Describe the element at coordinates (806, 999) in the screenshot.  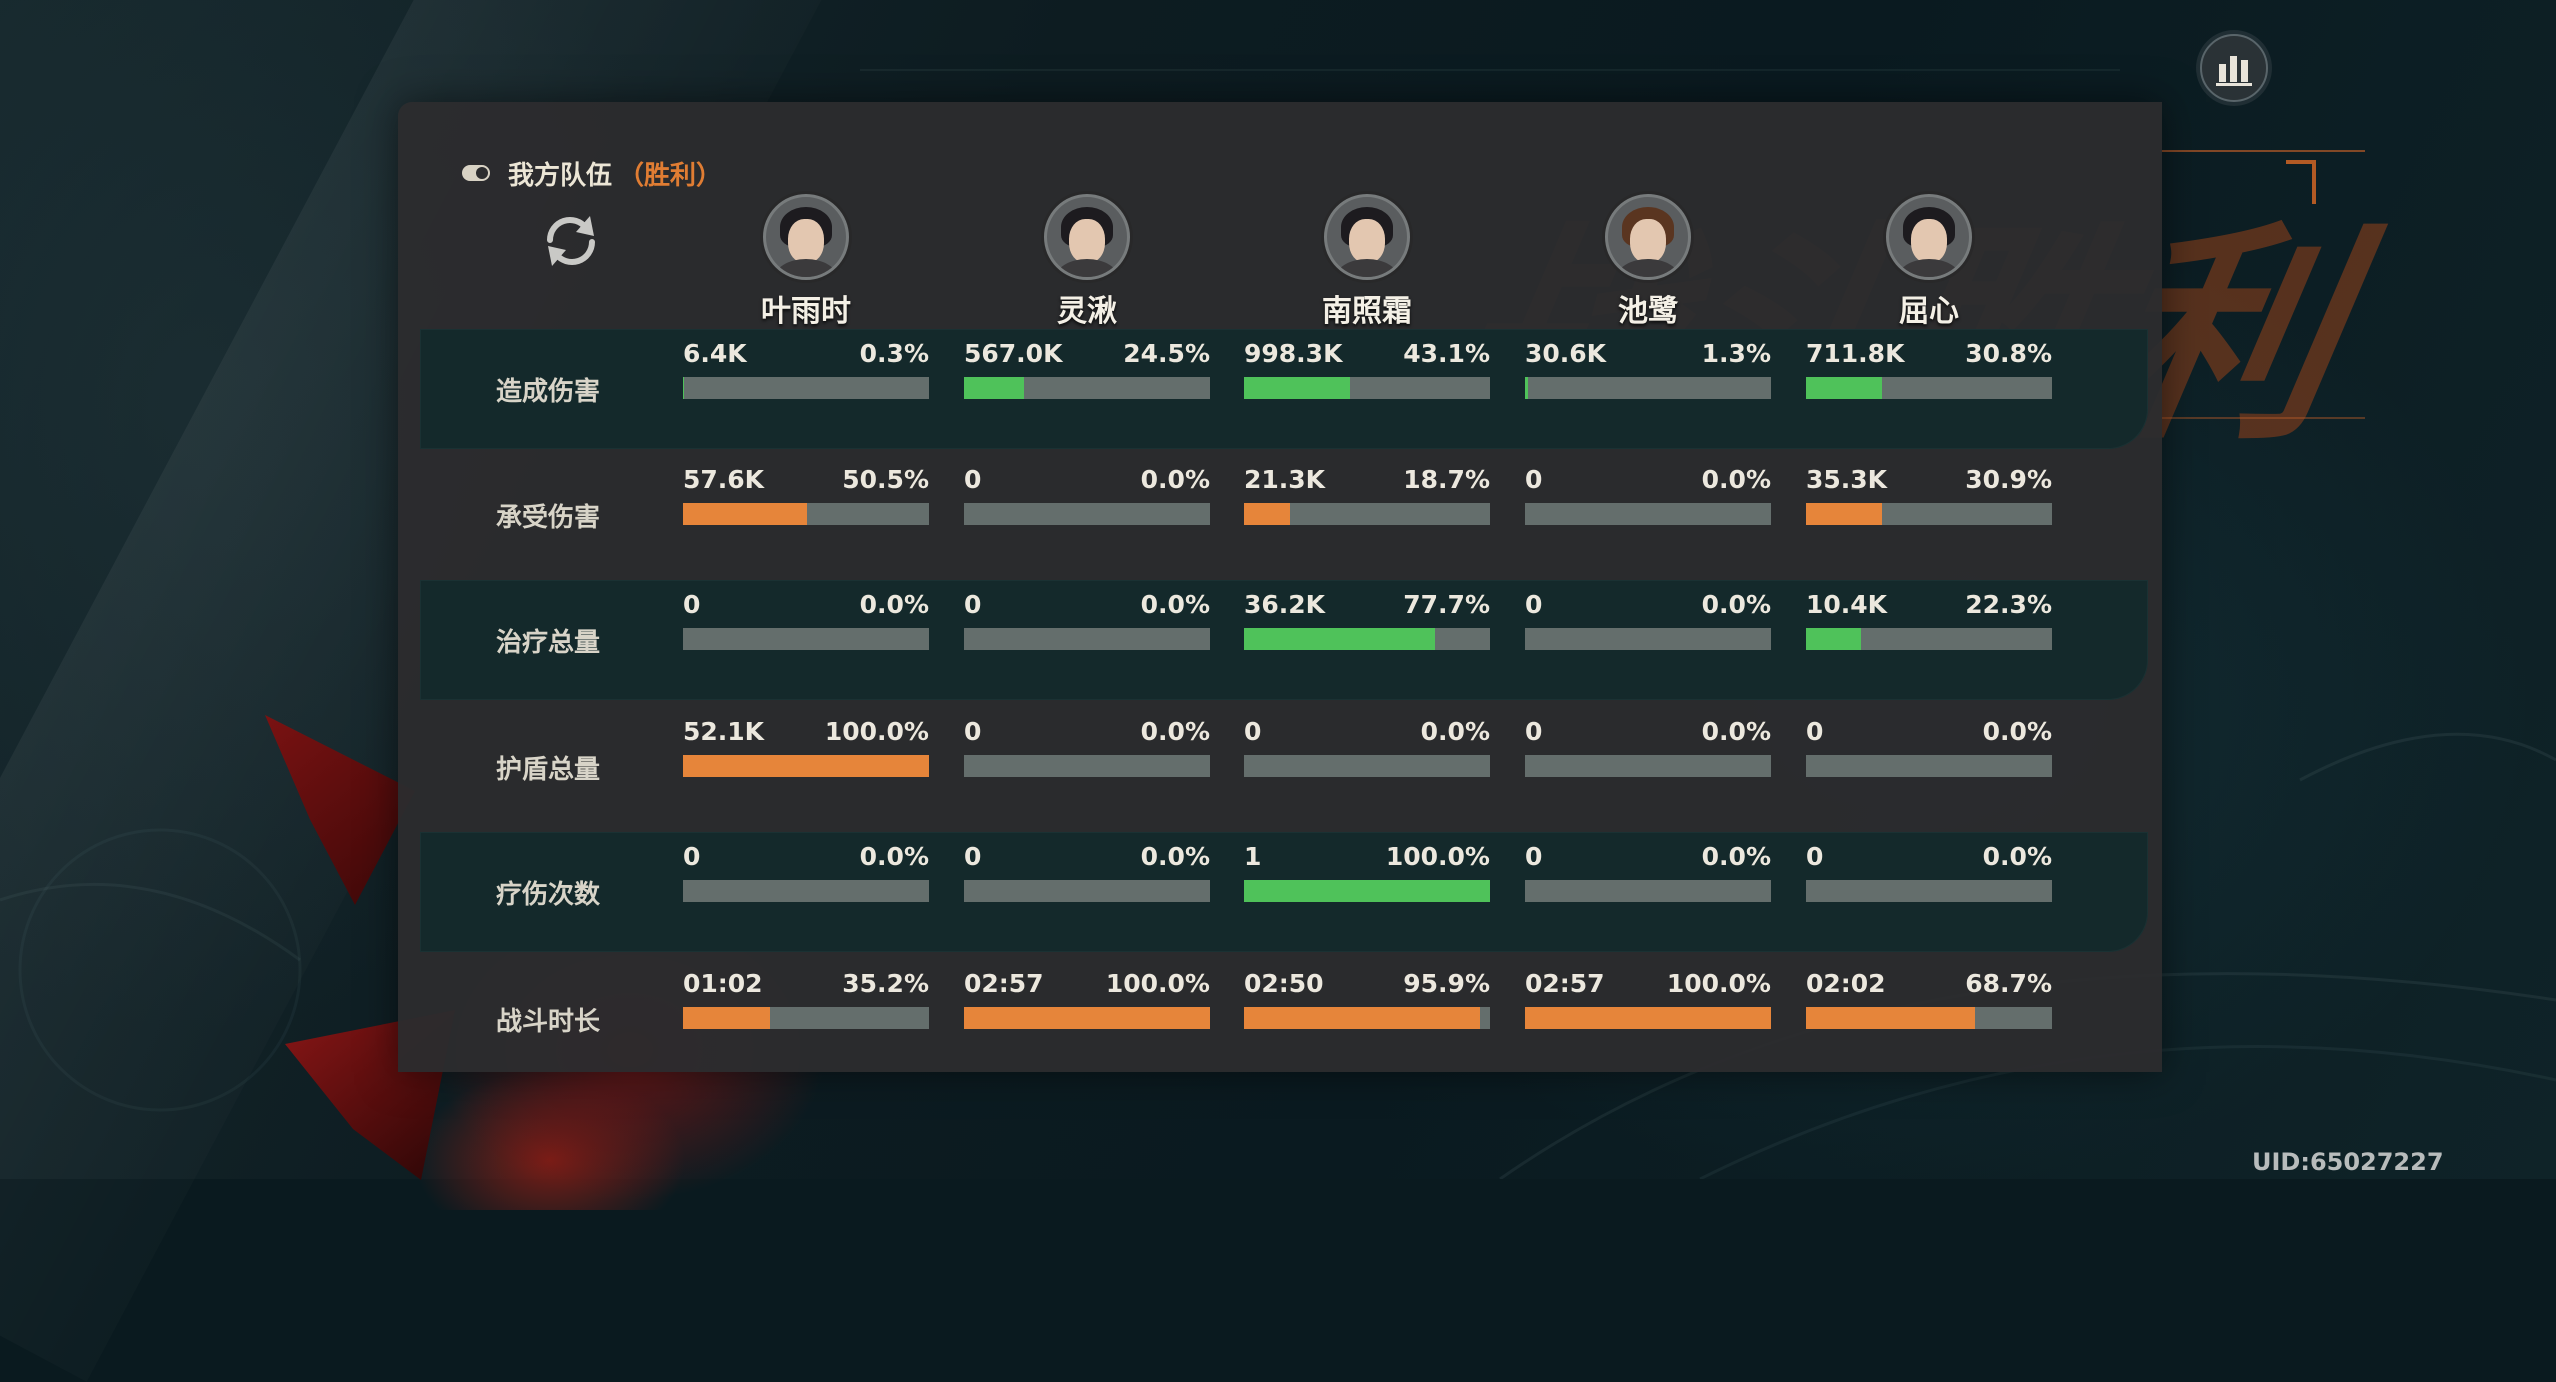
I see `stat-cell: 01:02 35.2%` at that location.